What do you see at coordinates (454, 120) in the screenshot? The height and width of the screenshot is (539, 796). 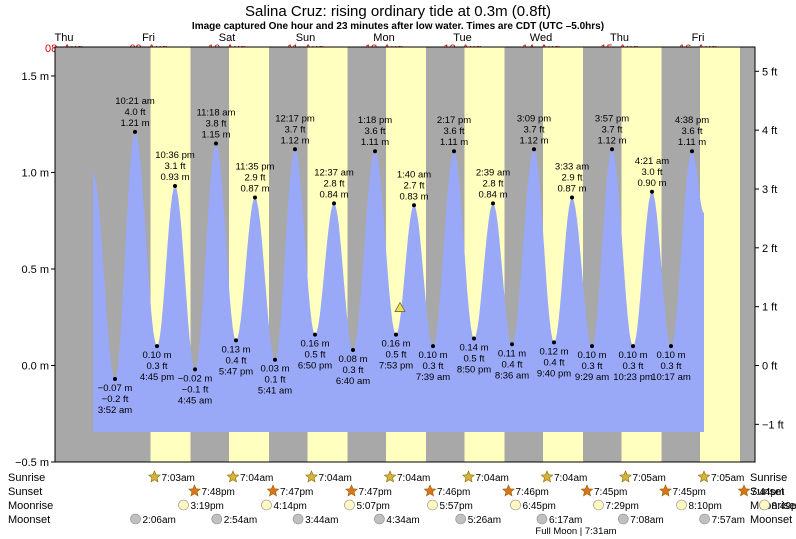 I see `extreme-time: 2:17 pm` at bounding box center [454, 120].